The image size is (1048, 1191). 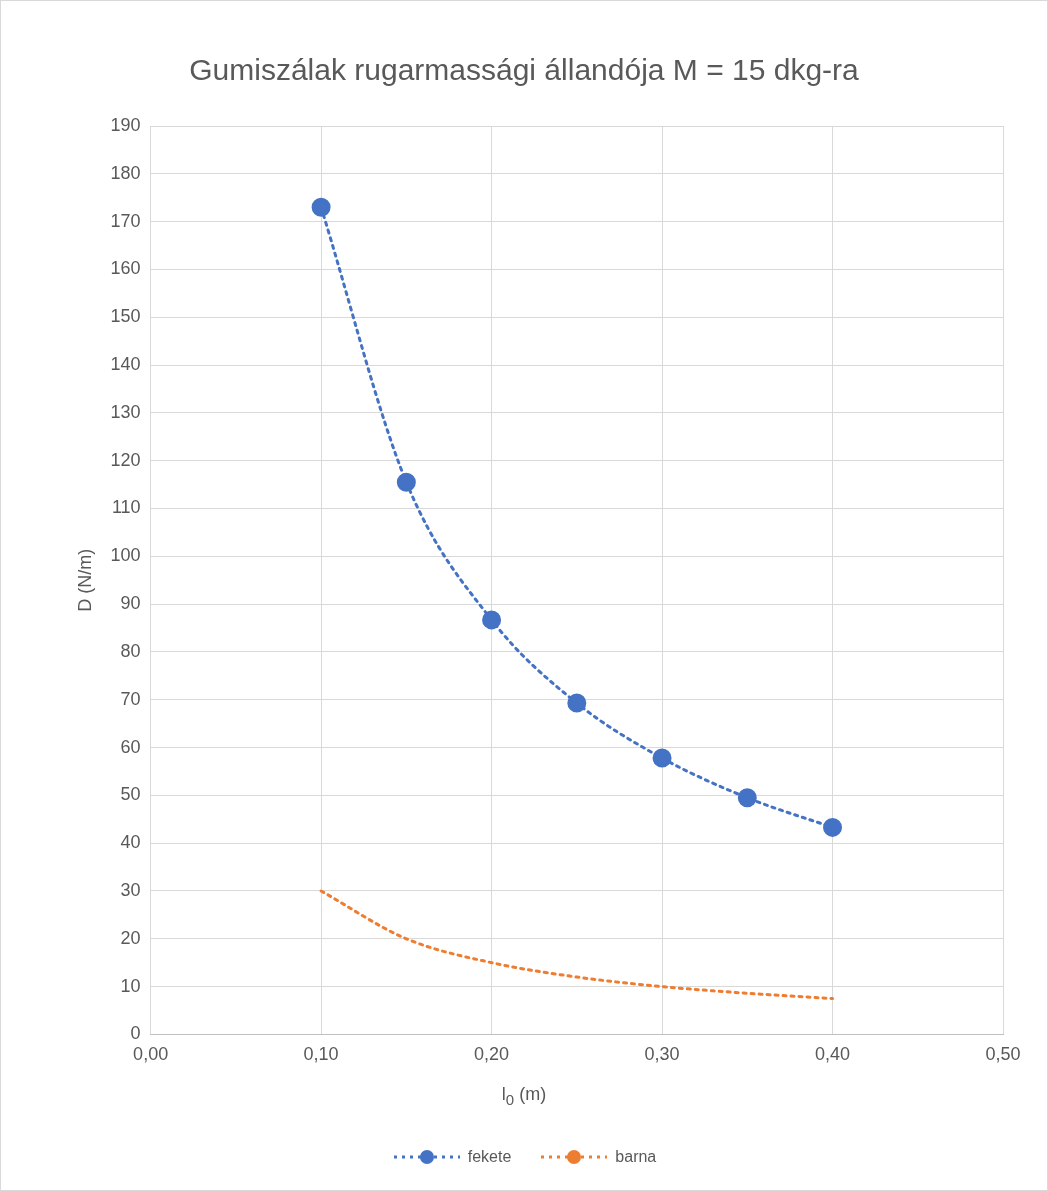 I want to click on y-tick-label: 110, so click(x=126, y=507).